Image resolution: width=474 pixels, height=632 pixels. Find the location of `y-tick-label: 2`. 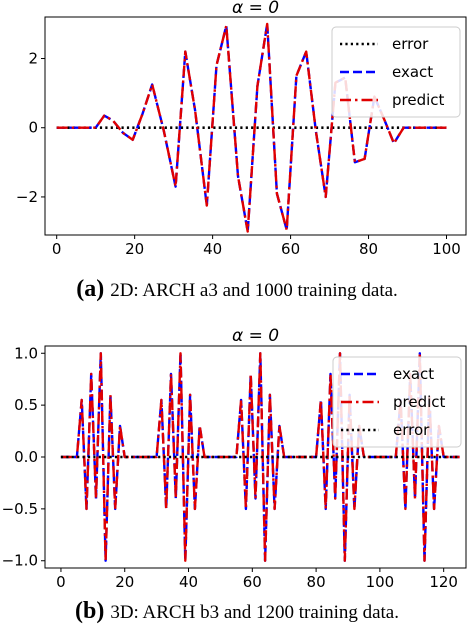

y-tick-label: 2 is located at coordinates (33, 59).